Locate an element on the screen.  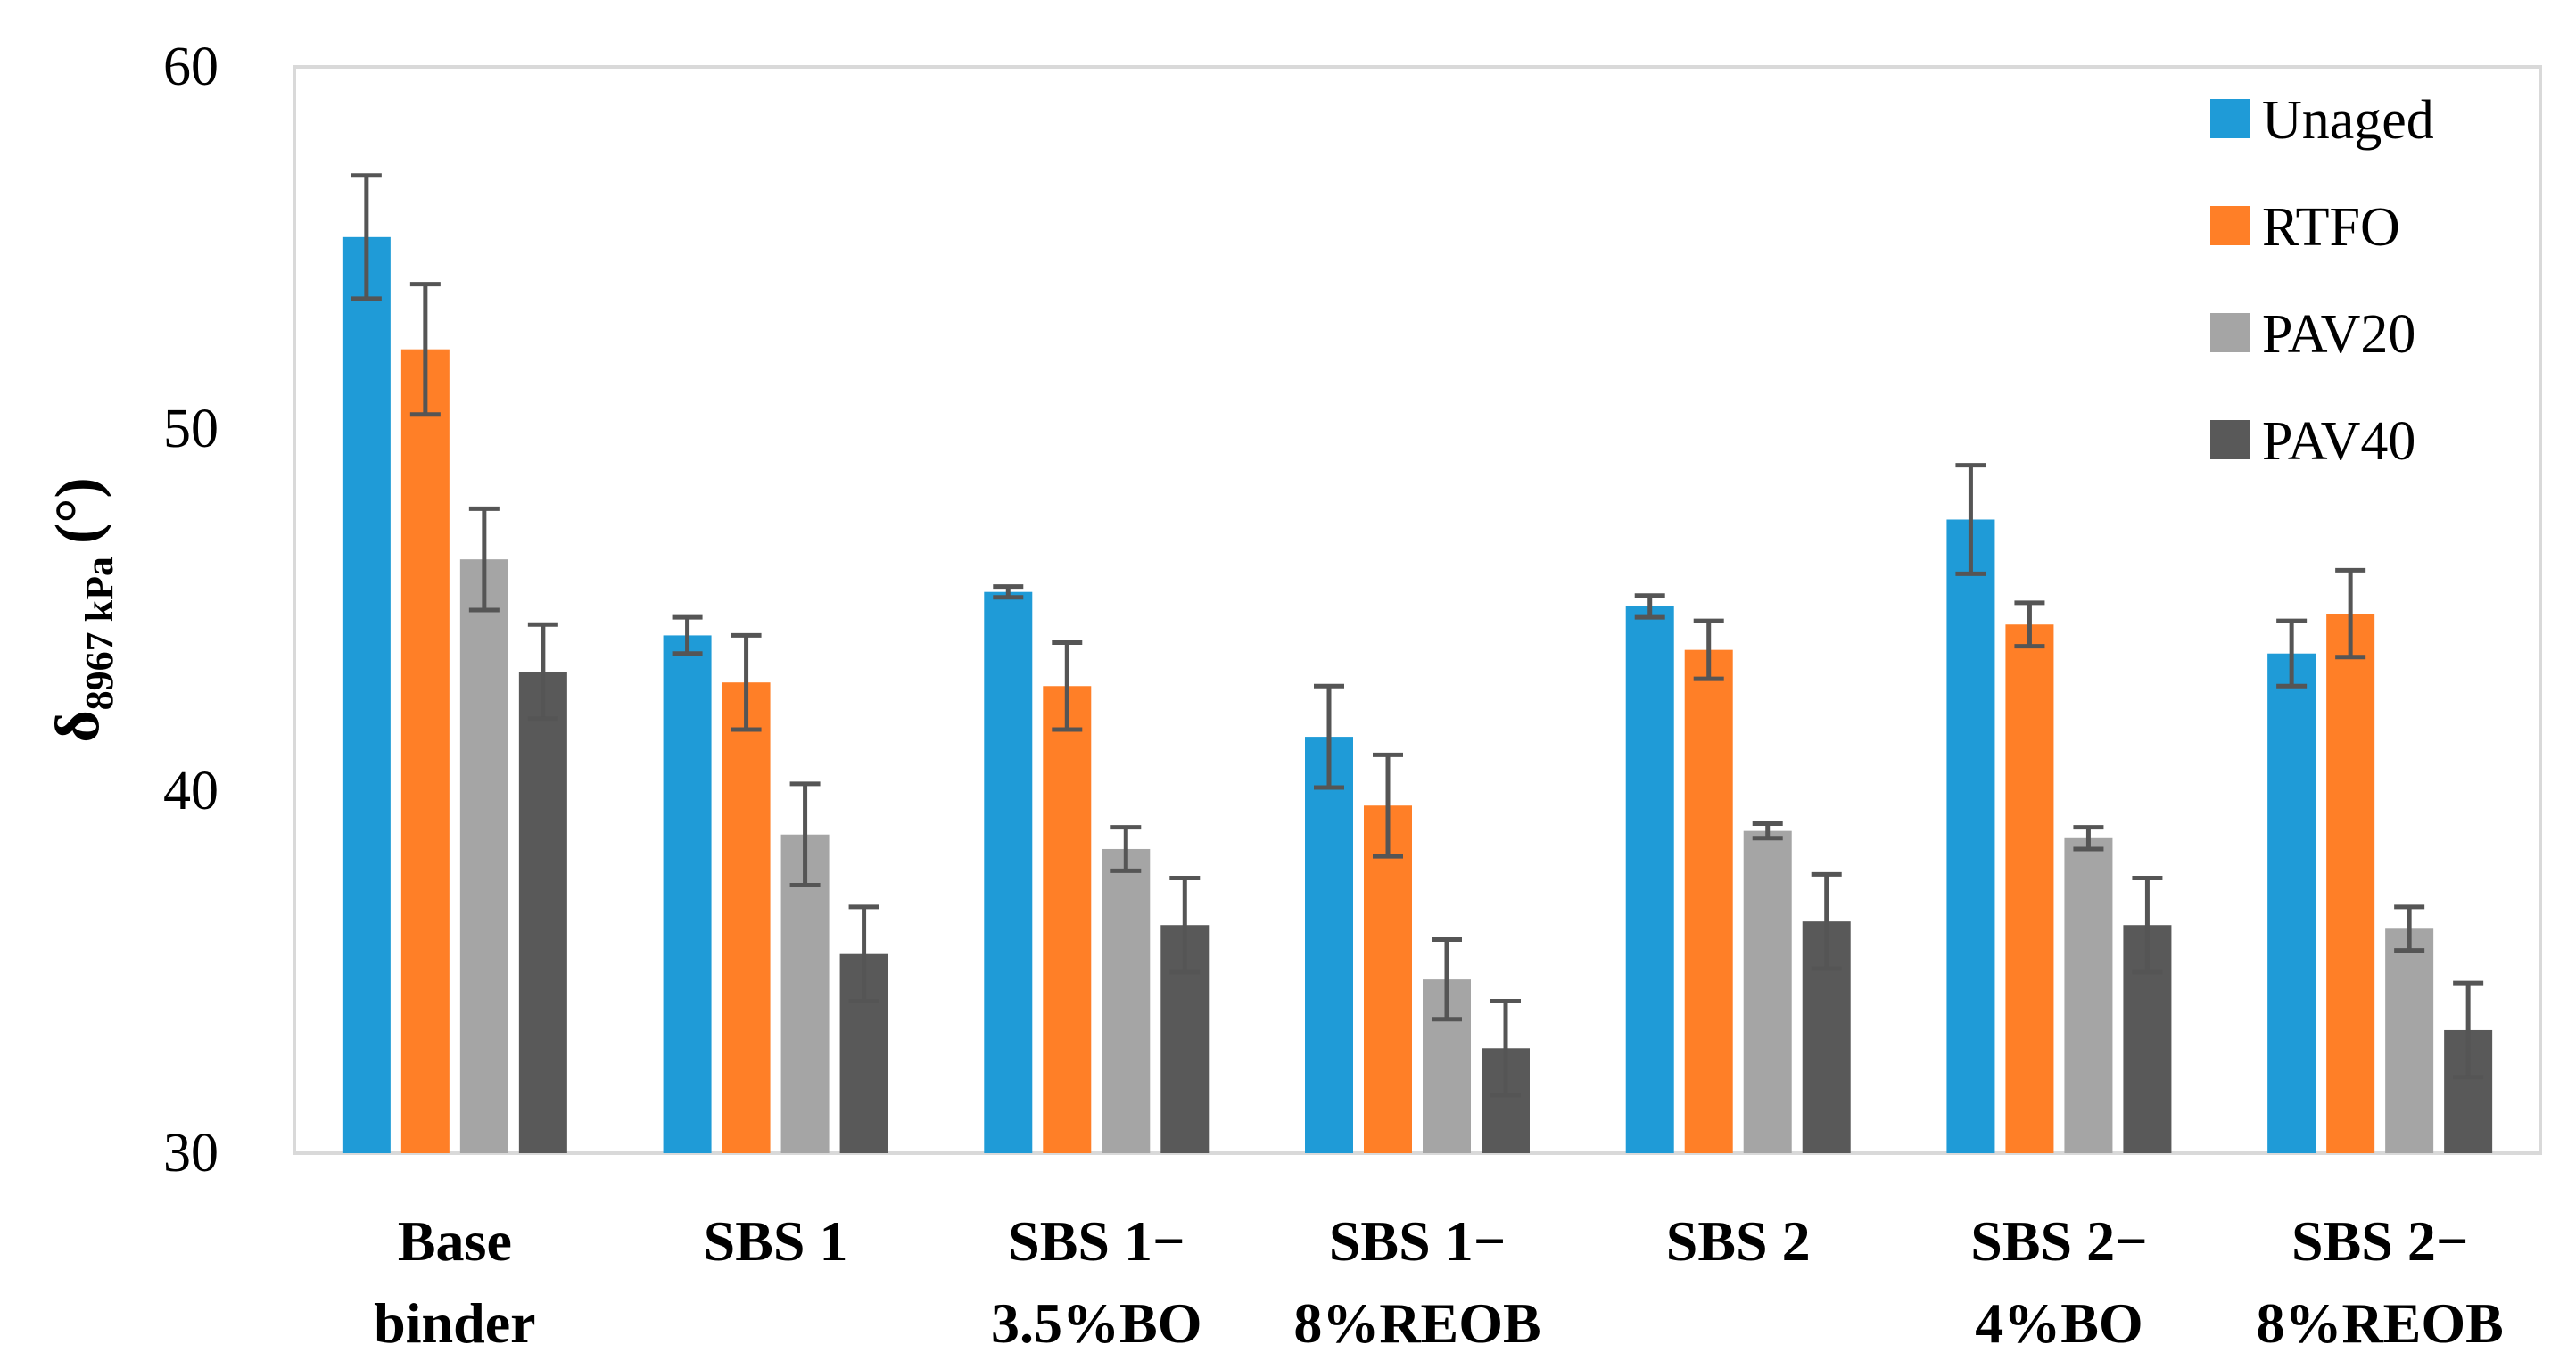
category-label: binder is located at coordinates (455, 1323).